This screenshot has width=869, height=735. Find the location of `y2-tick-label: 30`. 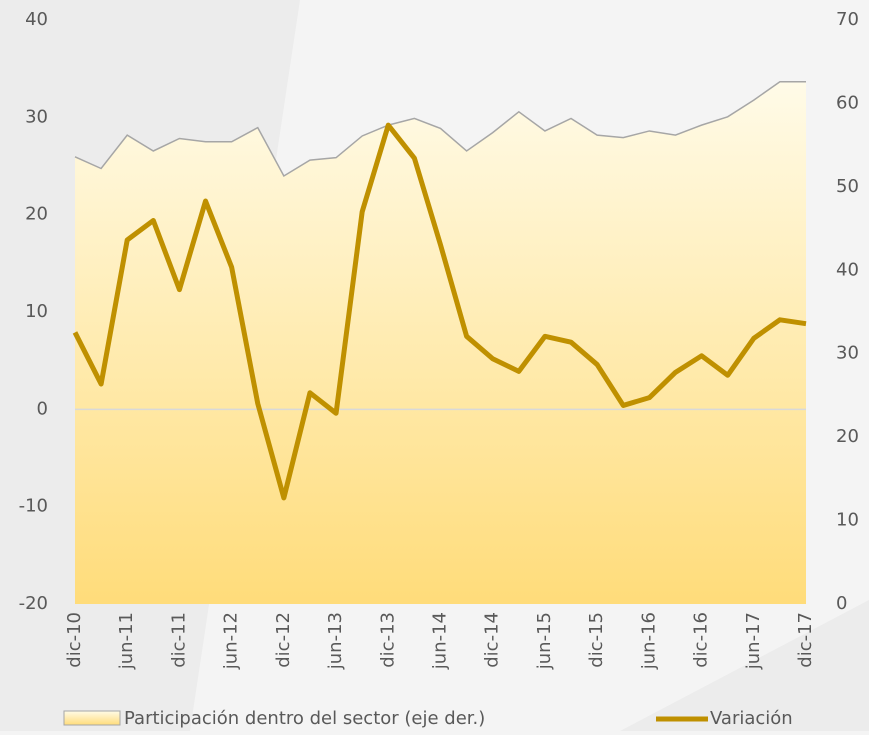

y2-tick-label: 30 is located at coordinates (847, 353).